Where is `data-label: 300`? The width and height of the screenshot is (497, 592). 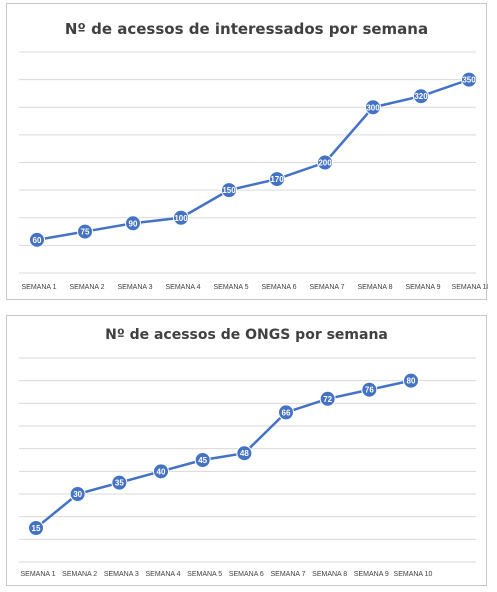 data-label: 300 is located at coordinates (373, 107).